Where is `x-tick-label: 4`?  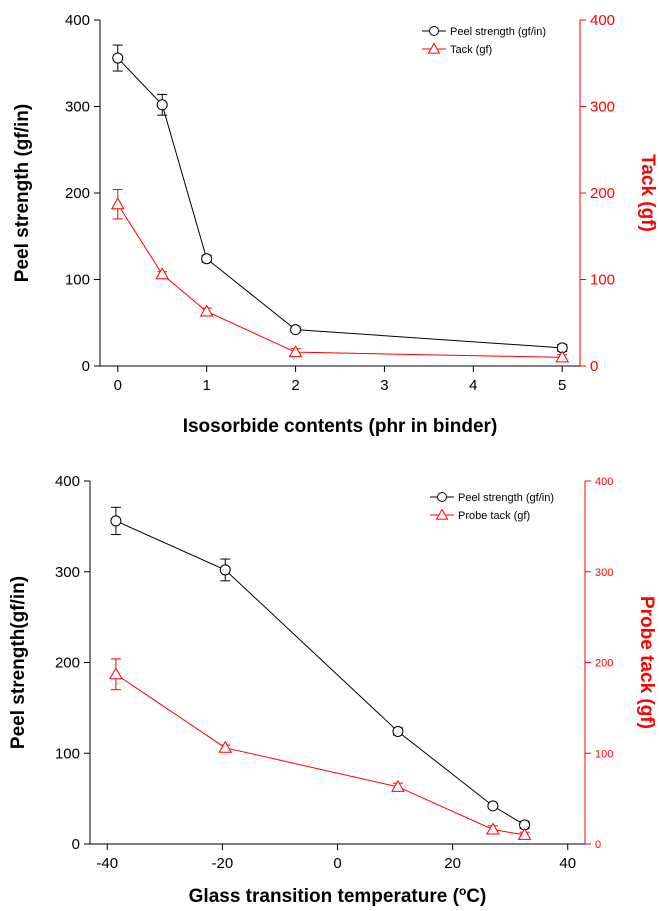 x-tick-label: 4 is located at coordinates (473, 385).